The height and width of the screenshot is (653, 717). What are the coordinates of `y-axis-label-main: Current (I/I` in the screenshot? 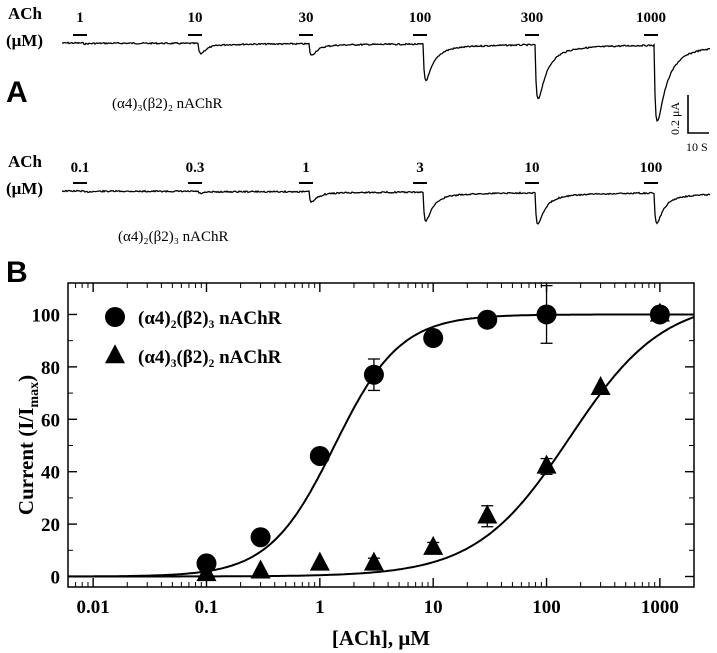 It's located at (26, 462).